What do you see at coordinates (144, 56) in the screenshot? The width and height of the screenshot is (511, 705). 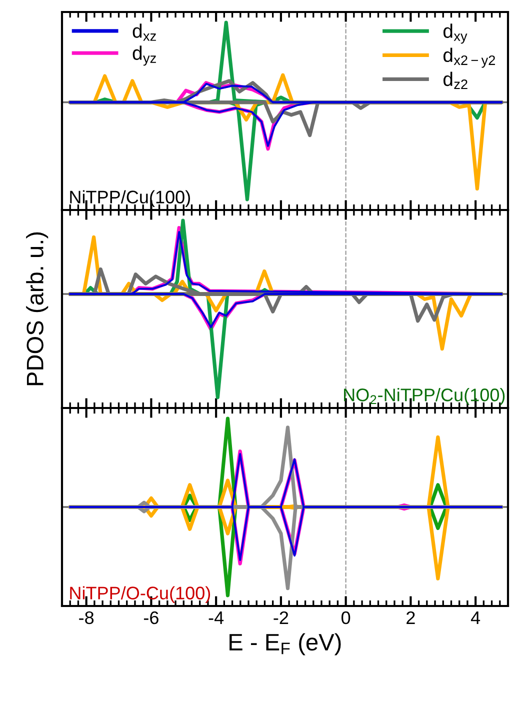 I see `legend-label: d$_{yz}$` at bounding box center [144, 56].